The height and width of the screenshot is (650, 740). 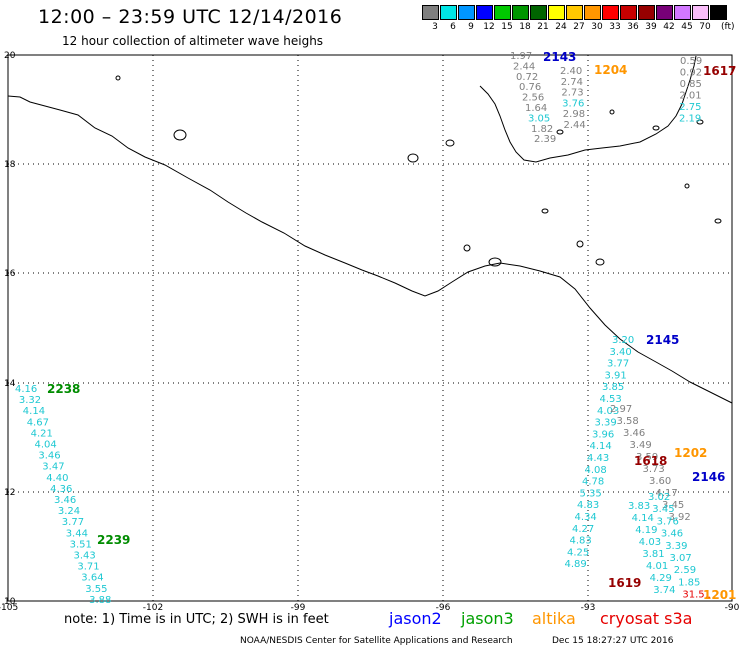 I want to click on wave-height-value: 3.24, so click(x=69, y=511).